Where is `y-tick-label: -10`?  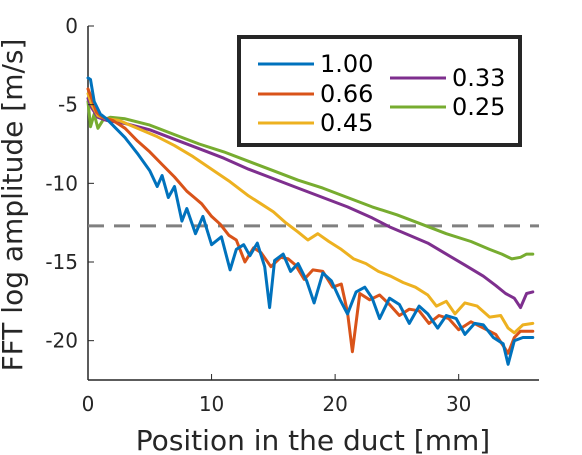 y-tick-label: -10 is located at coordinates (61, 183).